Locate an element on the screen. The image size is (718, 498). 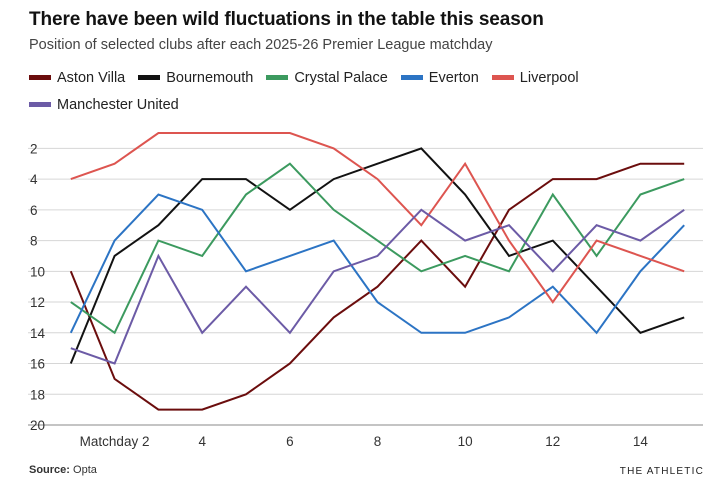
x-tick-label: 10 is located at coordinates (465, 441).